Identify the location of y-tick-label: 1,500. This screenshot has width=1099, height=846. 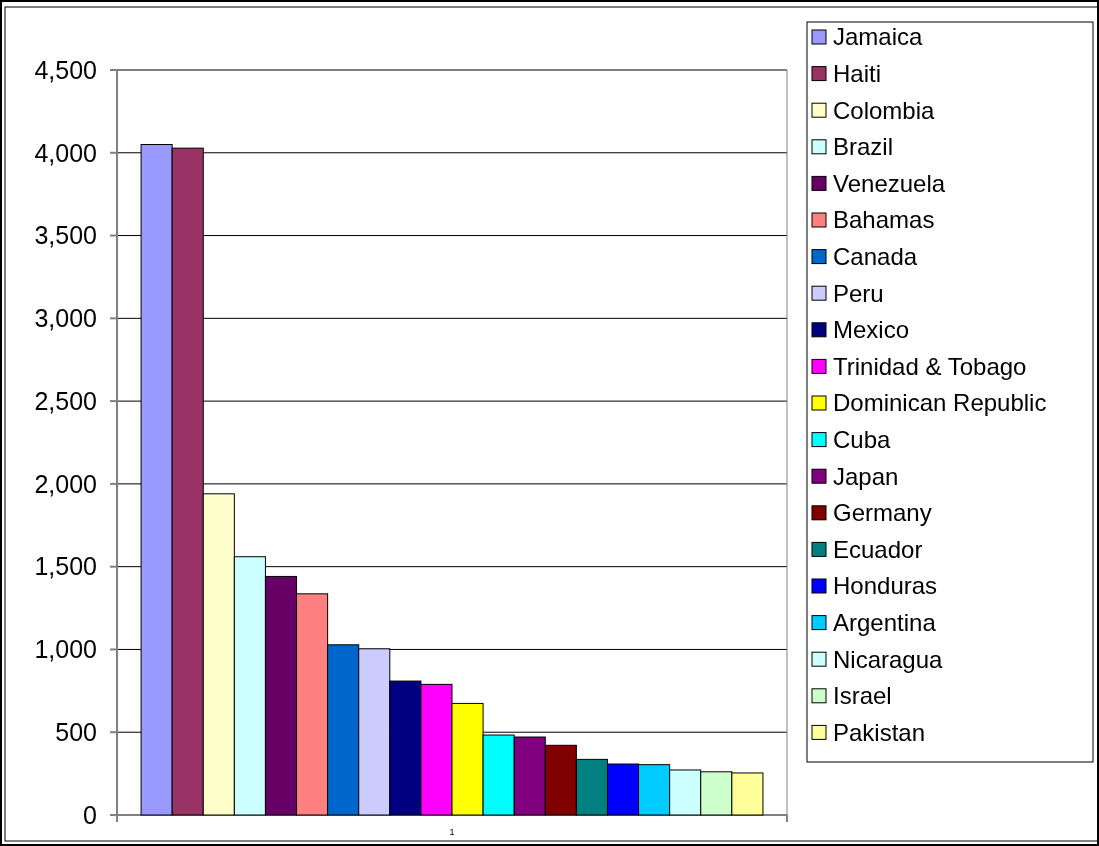
(65, 566).